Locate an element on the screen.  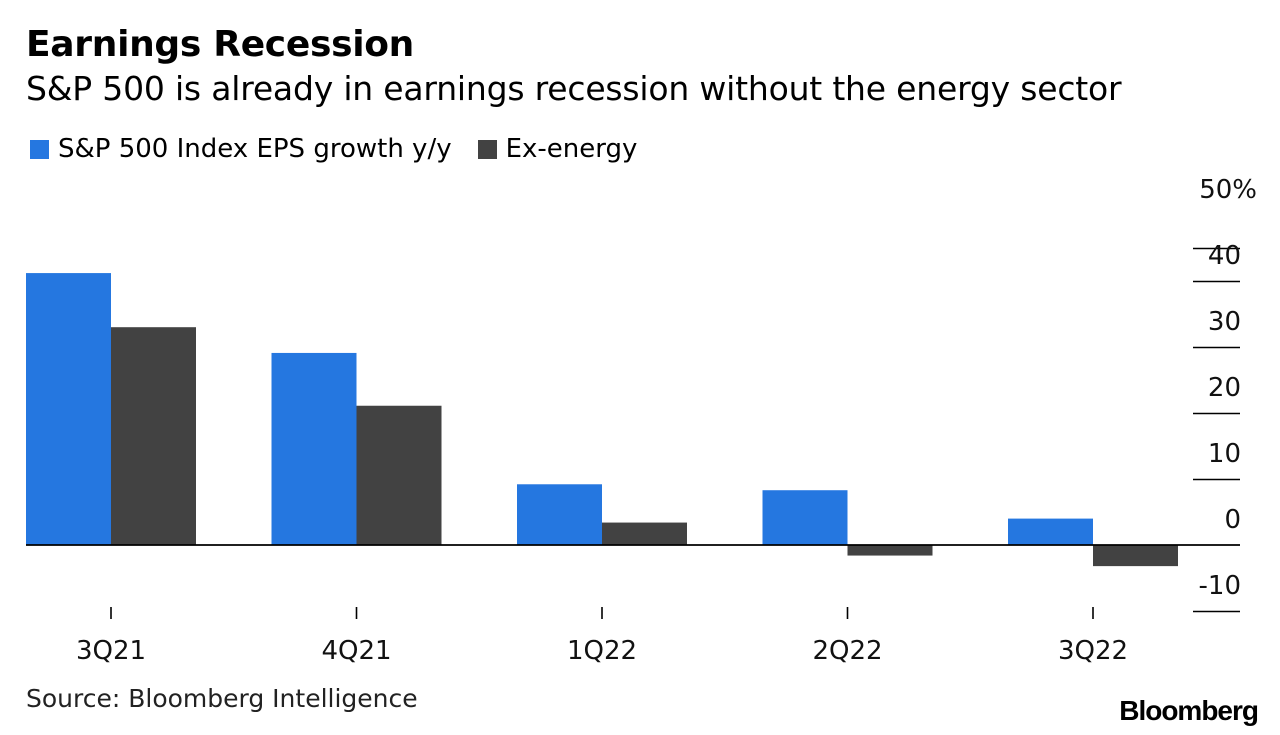
bar-ex-energy-2Q22 is located at coordinates (890, 550).